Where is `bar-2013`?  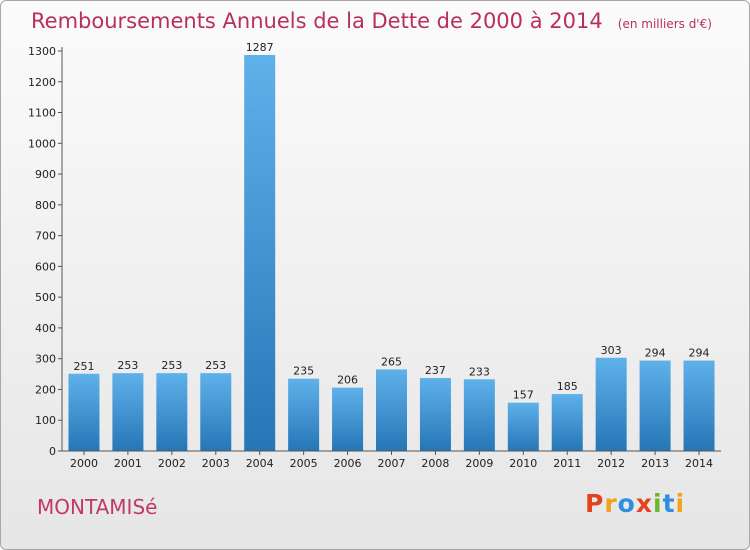
bar-2013 is located at coordinates (655, 405).